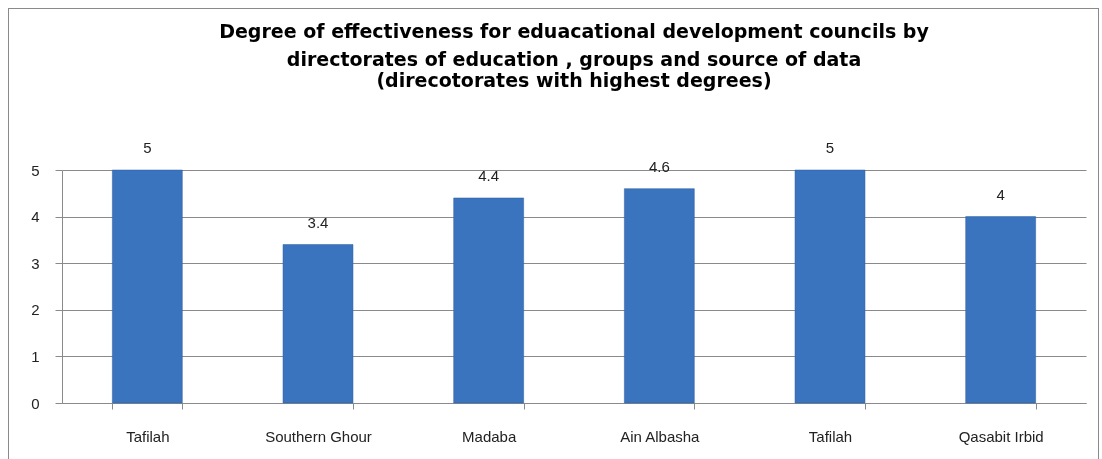  I want to click on data-label: 4.6, so click(659, 166).